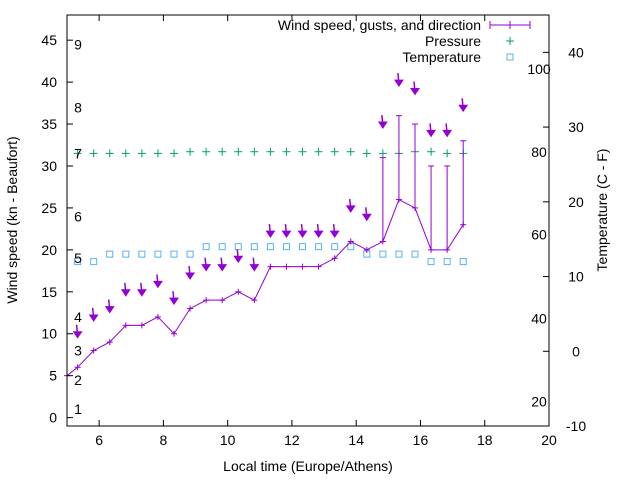 This screenshot has height=480, width=640. Describe the element at coordinates (539, 235) in the screenshot. I see `fahrenheit-label: 60` at that location.